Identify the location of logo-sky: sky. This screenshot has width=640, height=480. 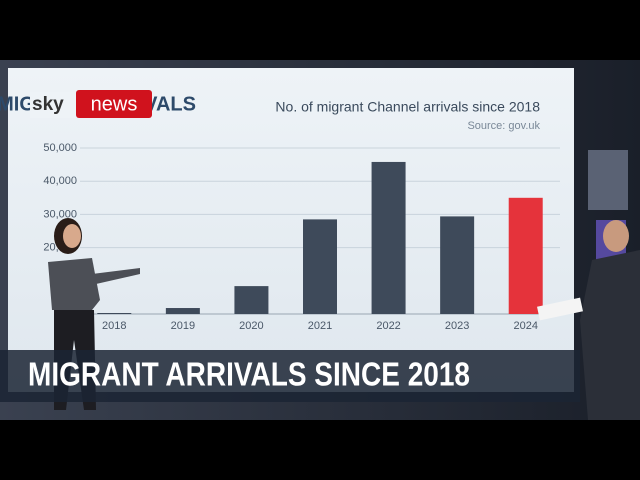
(48, 104).